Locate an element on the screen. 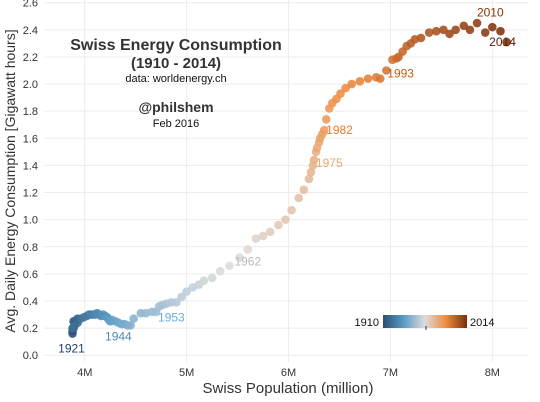  y-tick-label: 2.0 is located at coordinates (30, 85).